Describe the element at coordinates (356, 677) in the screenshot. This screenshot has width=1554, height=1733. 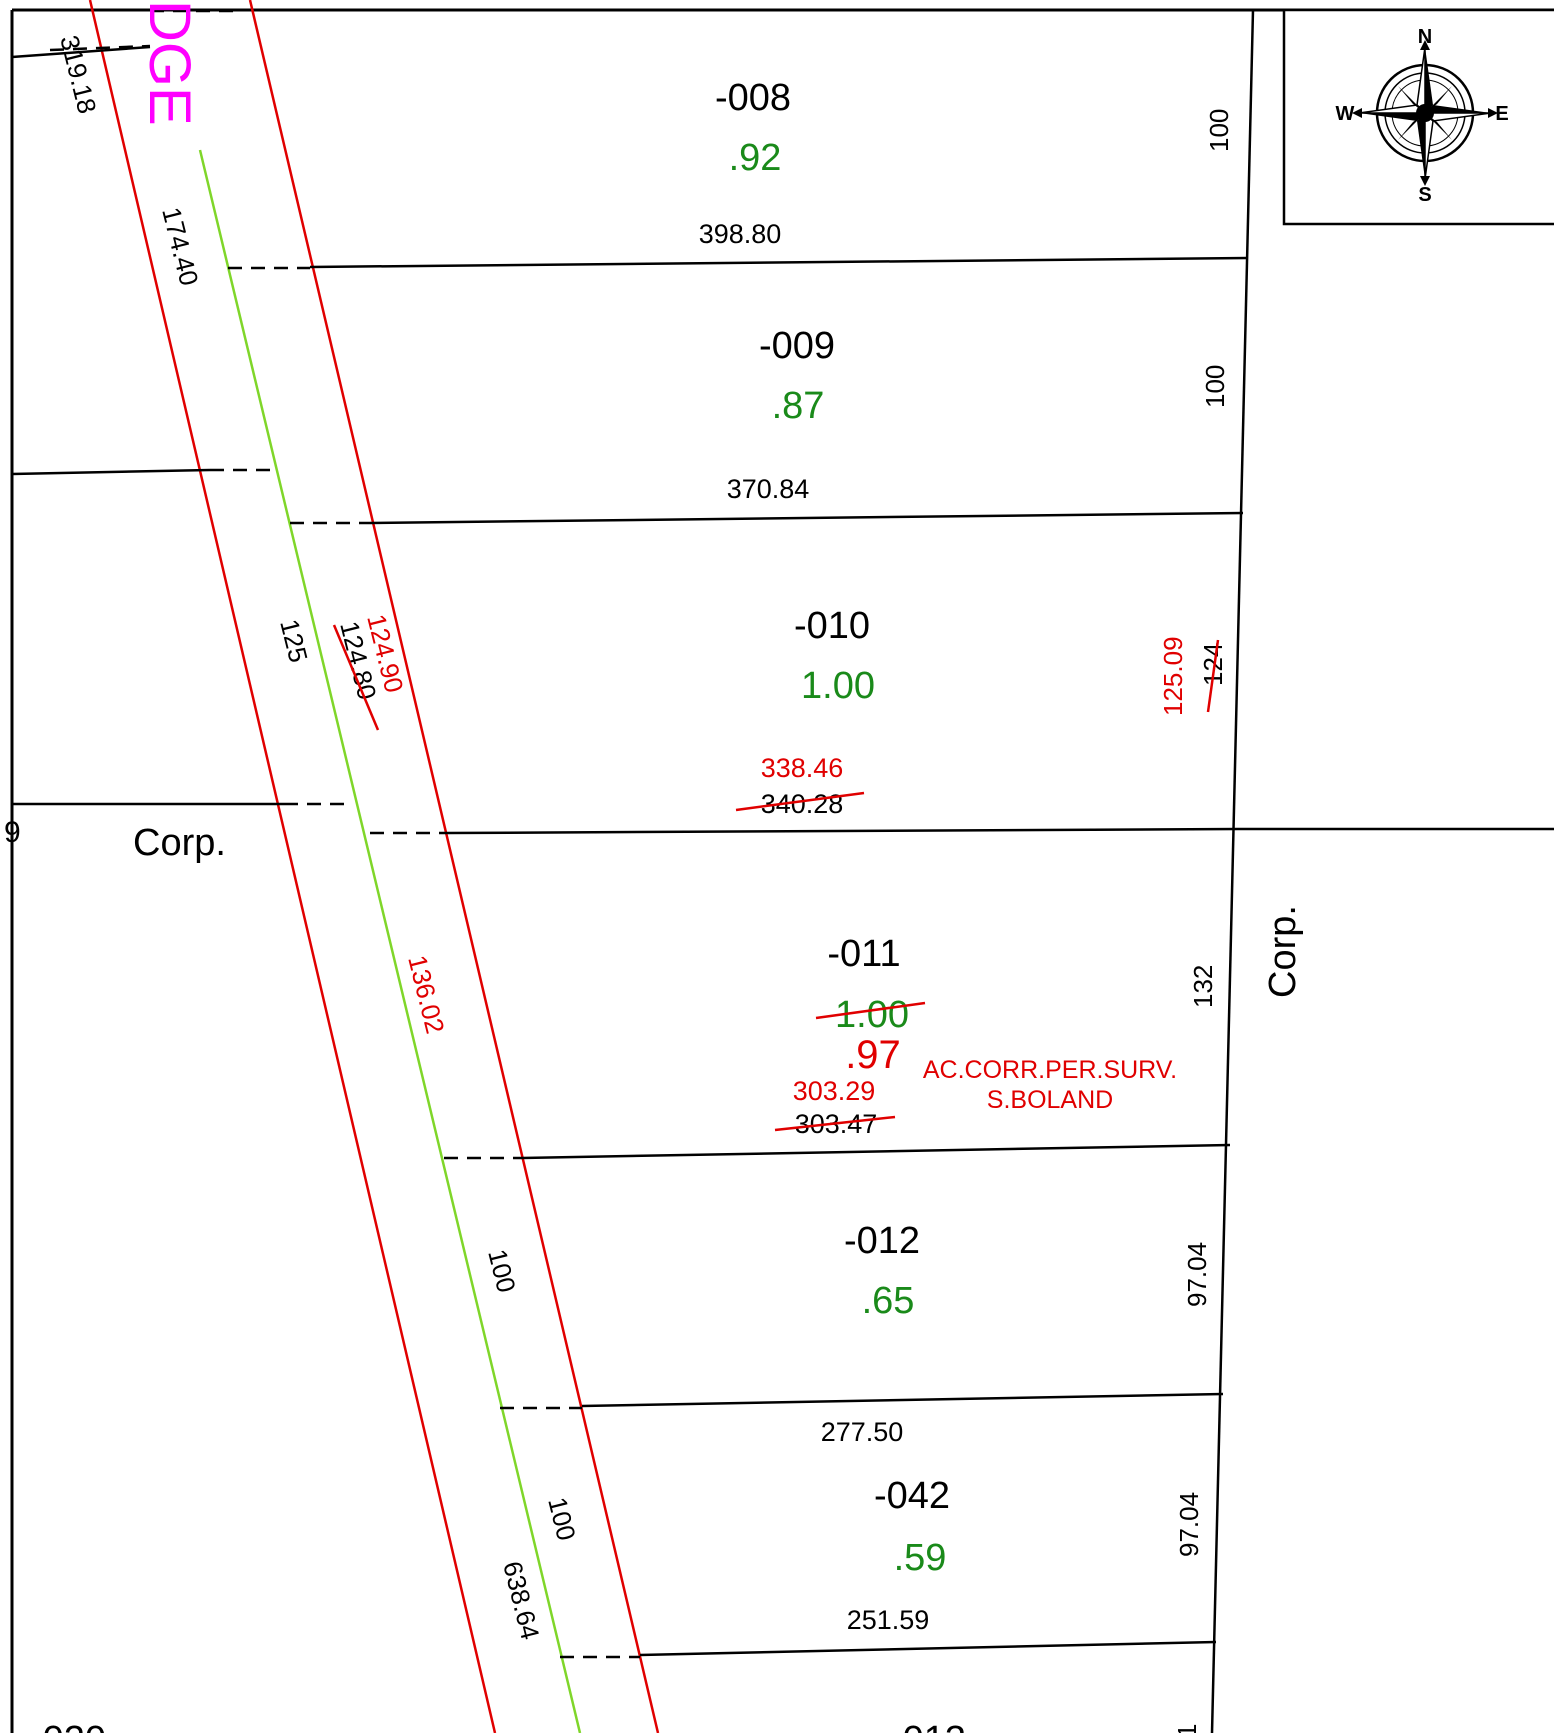
I see `strike-road-dim-old` at that location.